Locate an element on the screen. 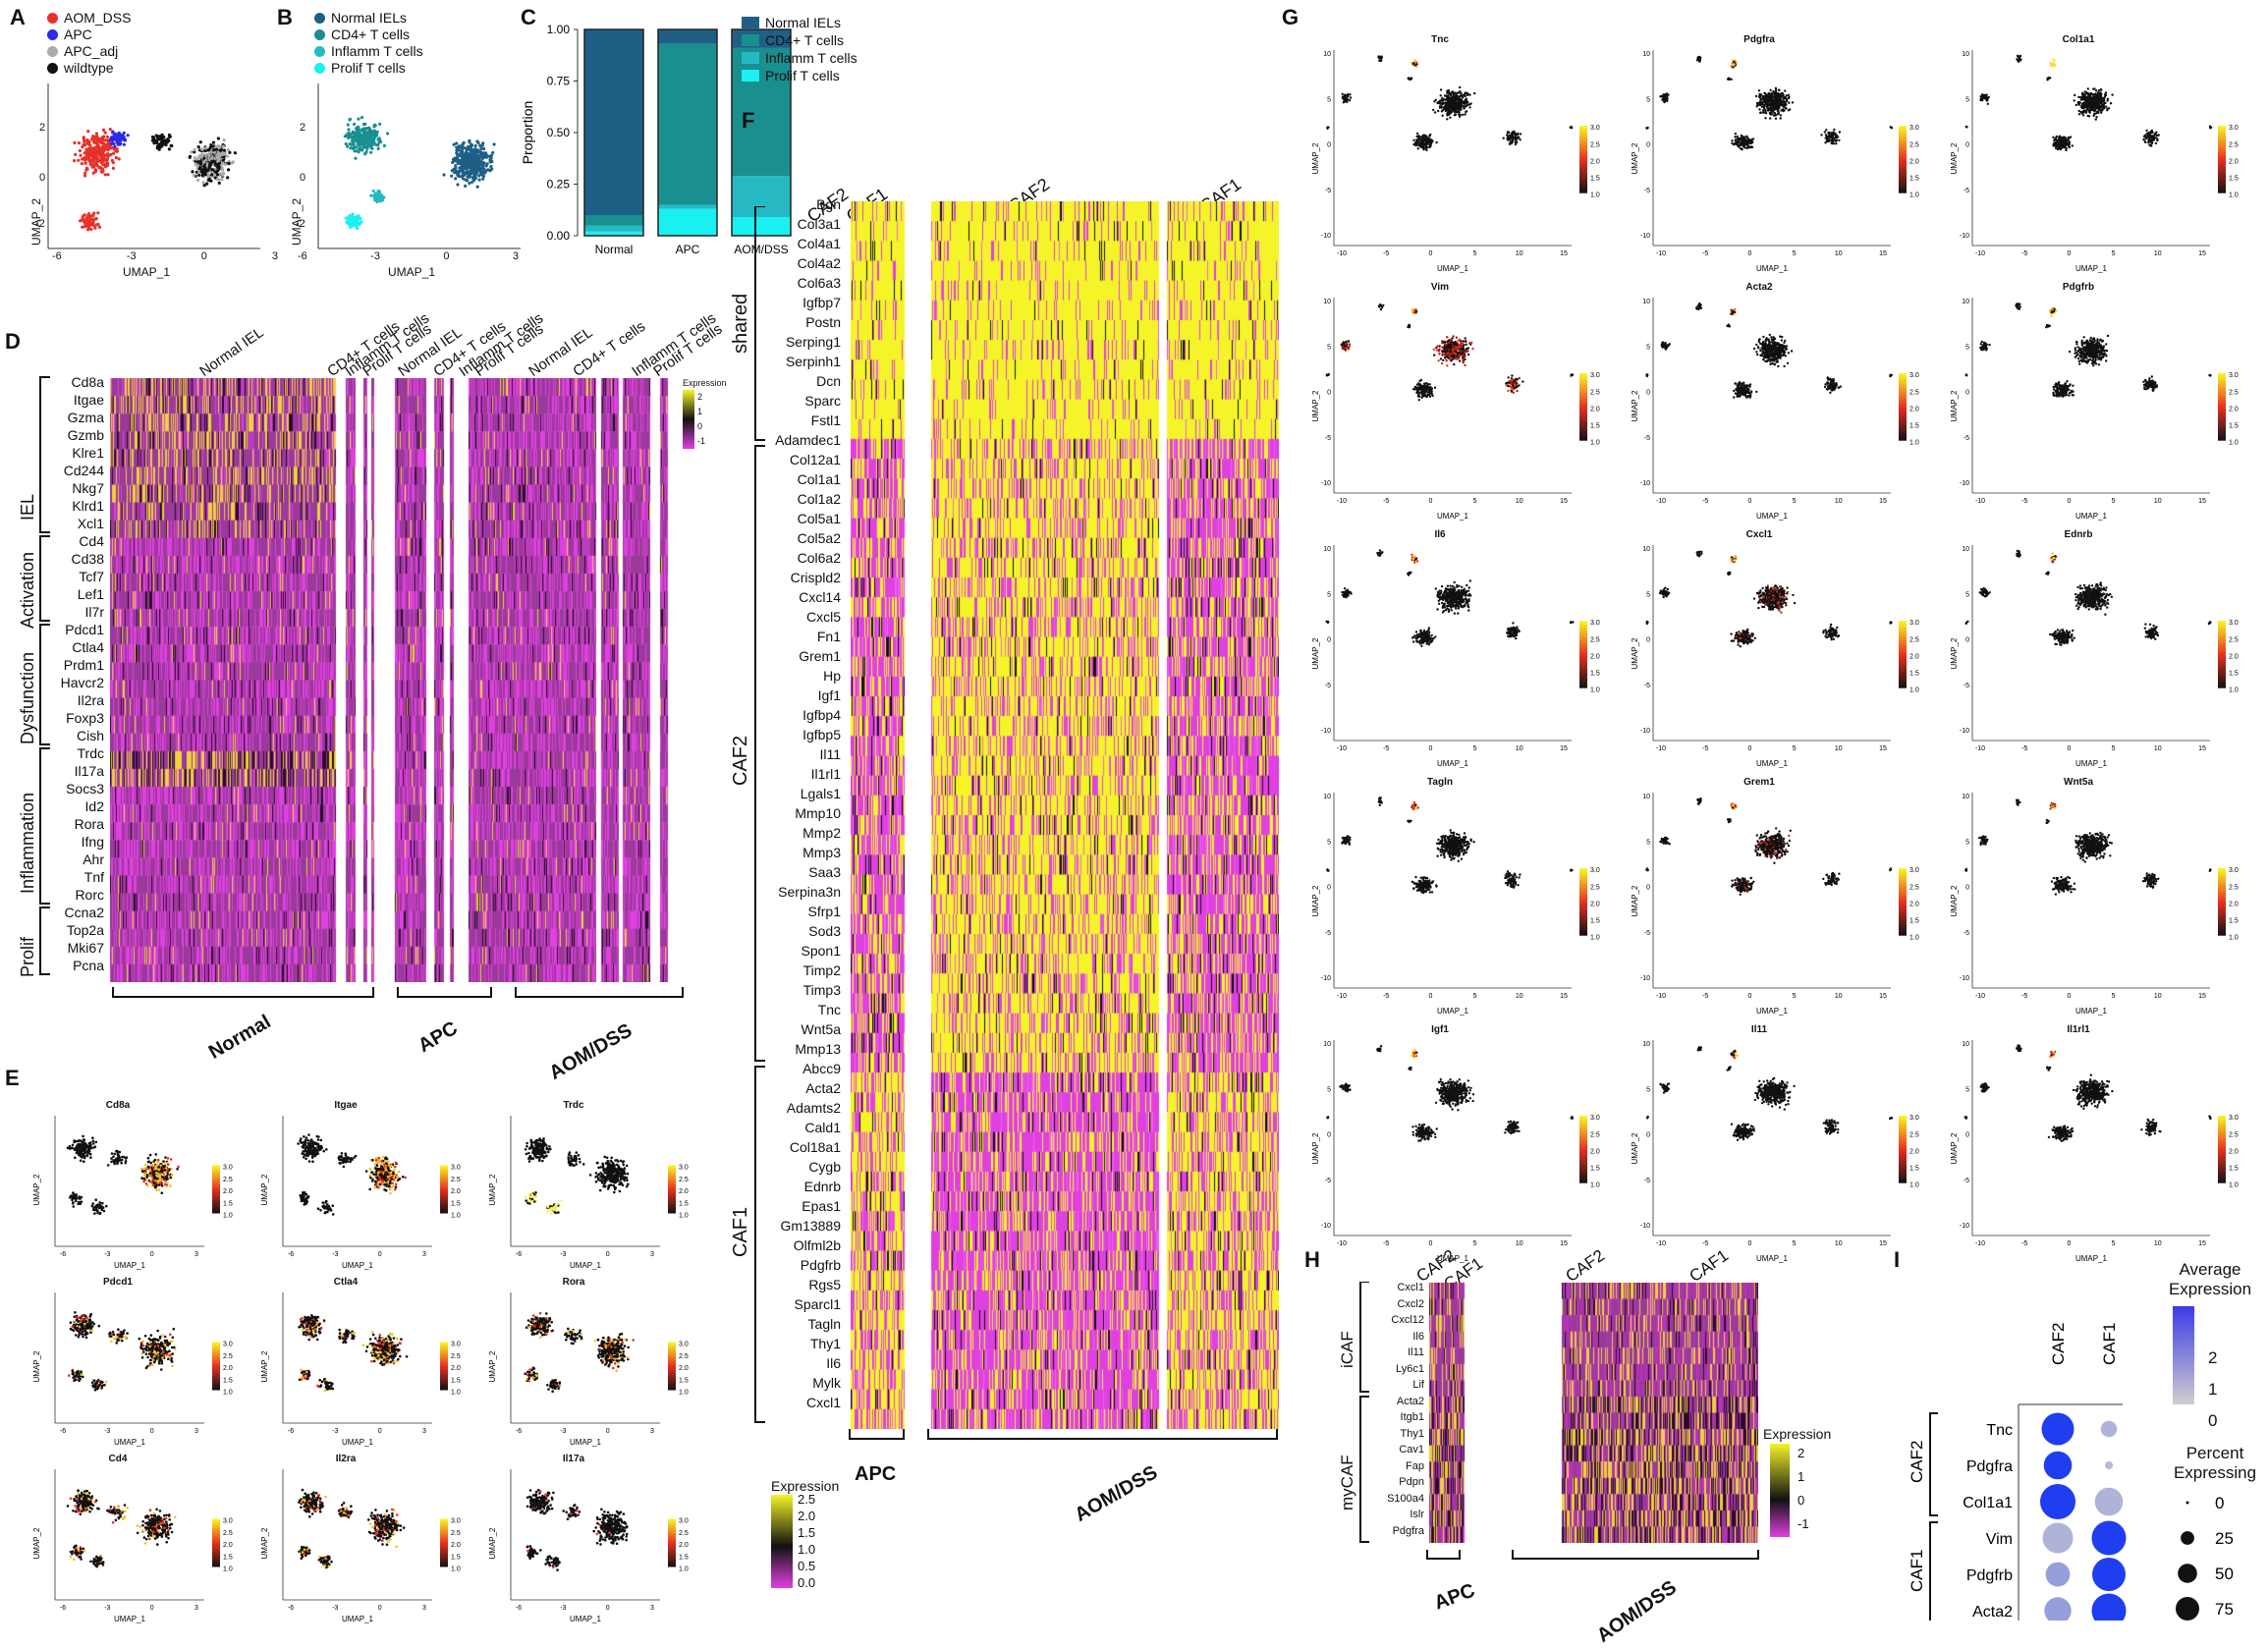  gene-label: Col1a1 is located at coordinates (782, 479).